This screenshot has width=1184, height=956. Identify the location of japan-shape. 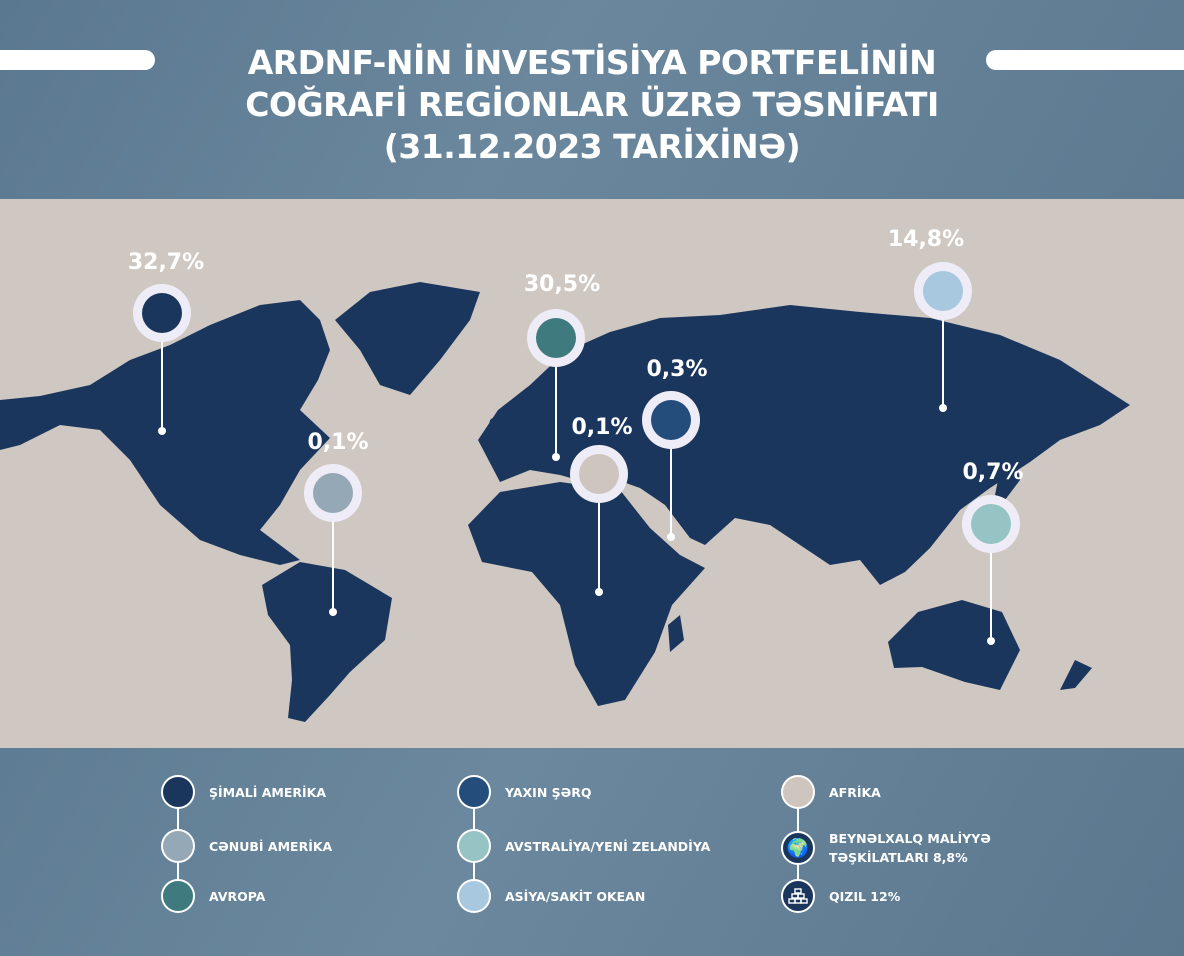
(1007, 477).